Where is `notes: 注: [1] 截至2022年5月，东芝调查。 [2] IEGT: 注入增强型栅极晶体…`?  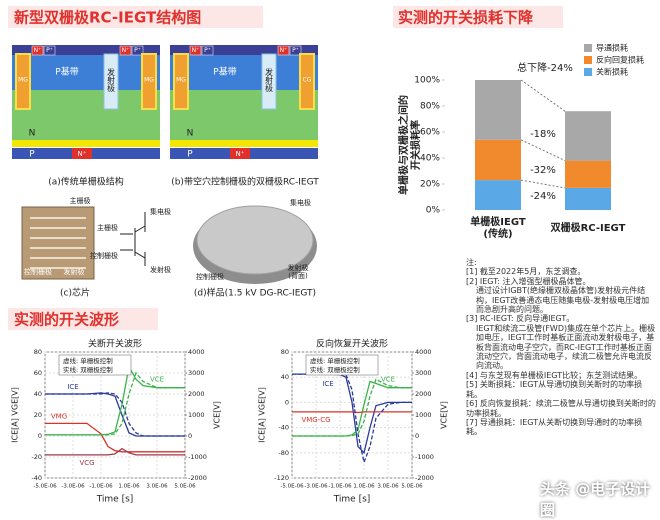
notes: 注: [1] 截至2022年5月，东芝调查。 [2] IEGT: 注入增强型栅极晶体… is located at coordinates (561, 381).